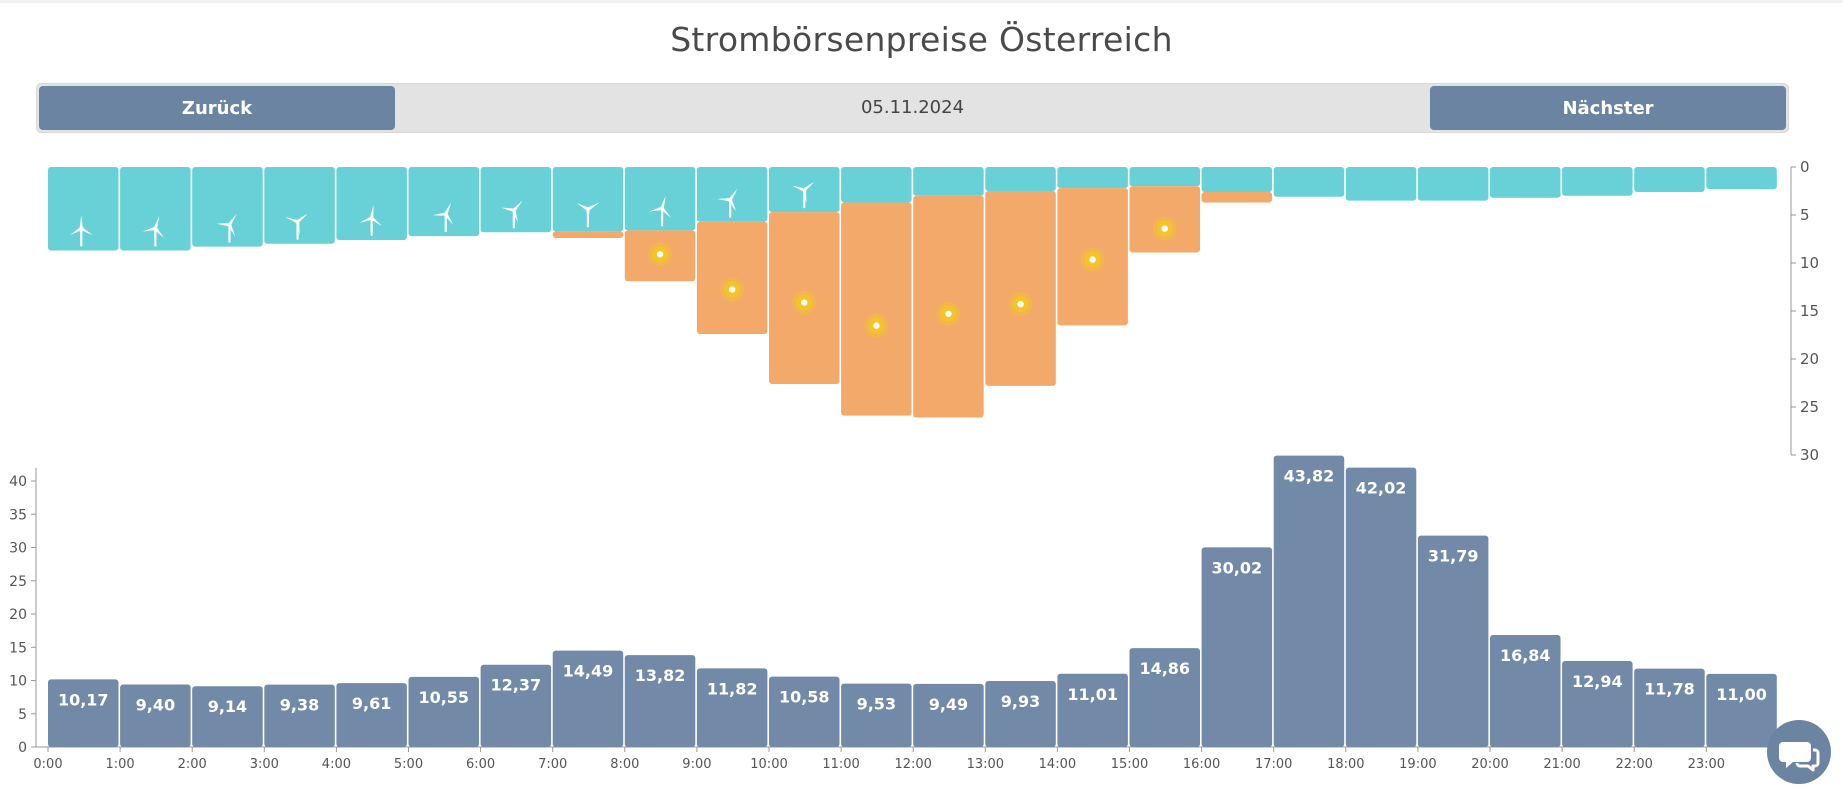 This screenshot has width=1843, height=787. I want to click on price-value-label: 10,58, so click(804, 697).